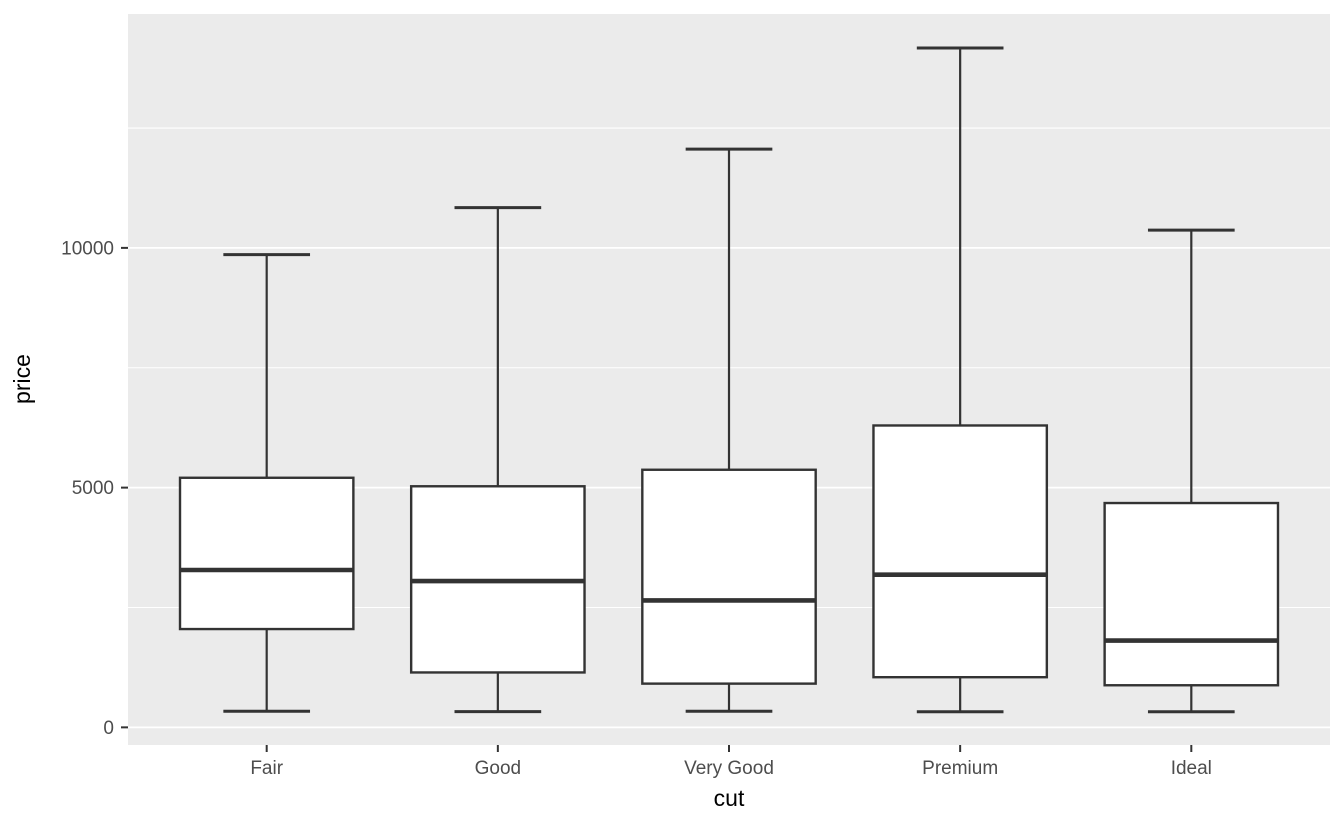  What do you see at coordinates (22, 379) in the screenshot?
I see `y-axis-title: price` at bounding box center [22, 379].